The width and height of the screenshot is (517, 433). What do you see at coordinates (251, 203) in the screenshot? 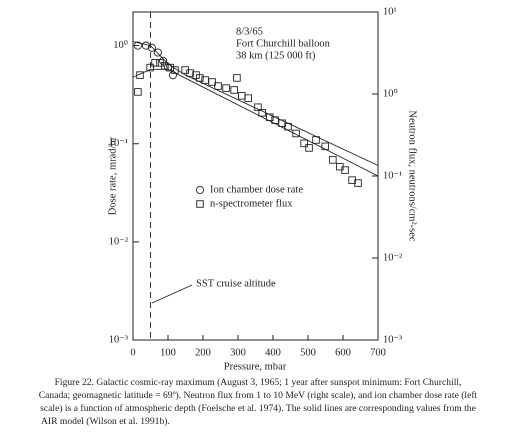
I see `legend-label: n-spectrometer flux` at bounding box center [251, 203].